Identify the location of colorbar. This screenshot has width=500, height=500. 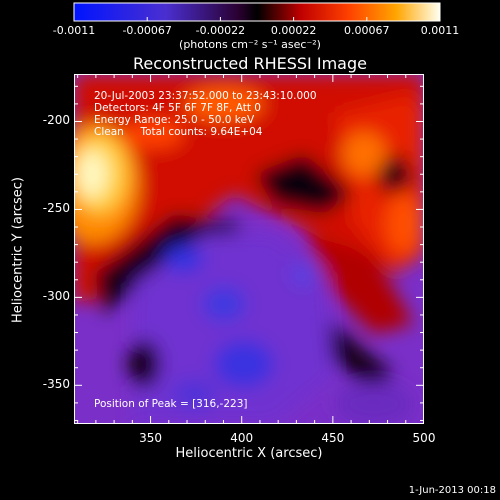
(257, 12).